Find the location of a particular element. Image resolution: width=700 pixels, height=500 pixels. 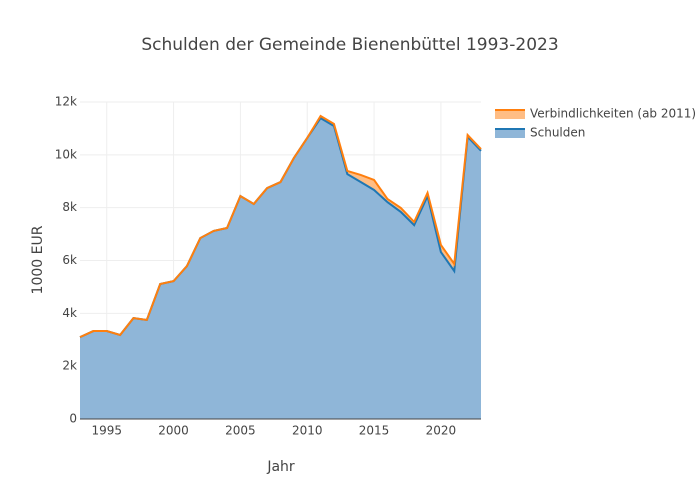

x-tick-label: 1995 is located at coordinates (106, 431).